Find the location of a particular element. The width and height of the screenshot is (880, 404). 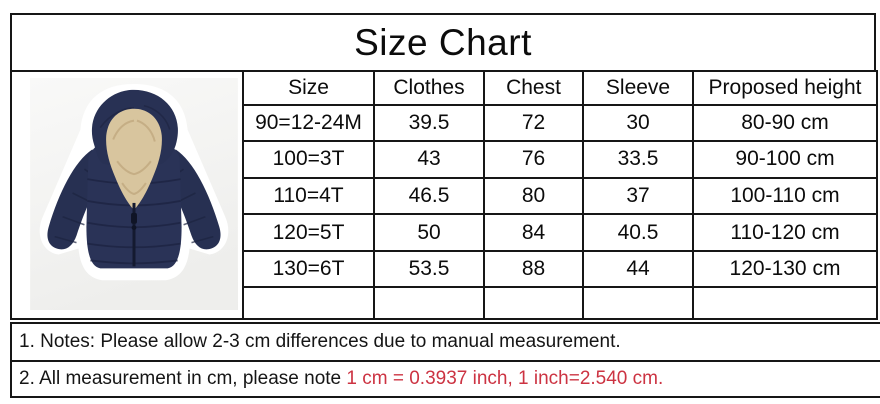

table-row: 110=4T 46.5 80 37 100-110 cm is located at coordinates (444, 196).